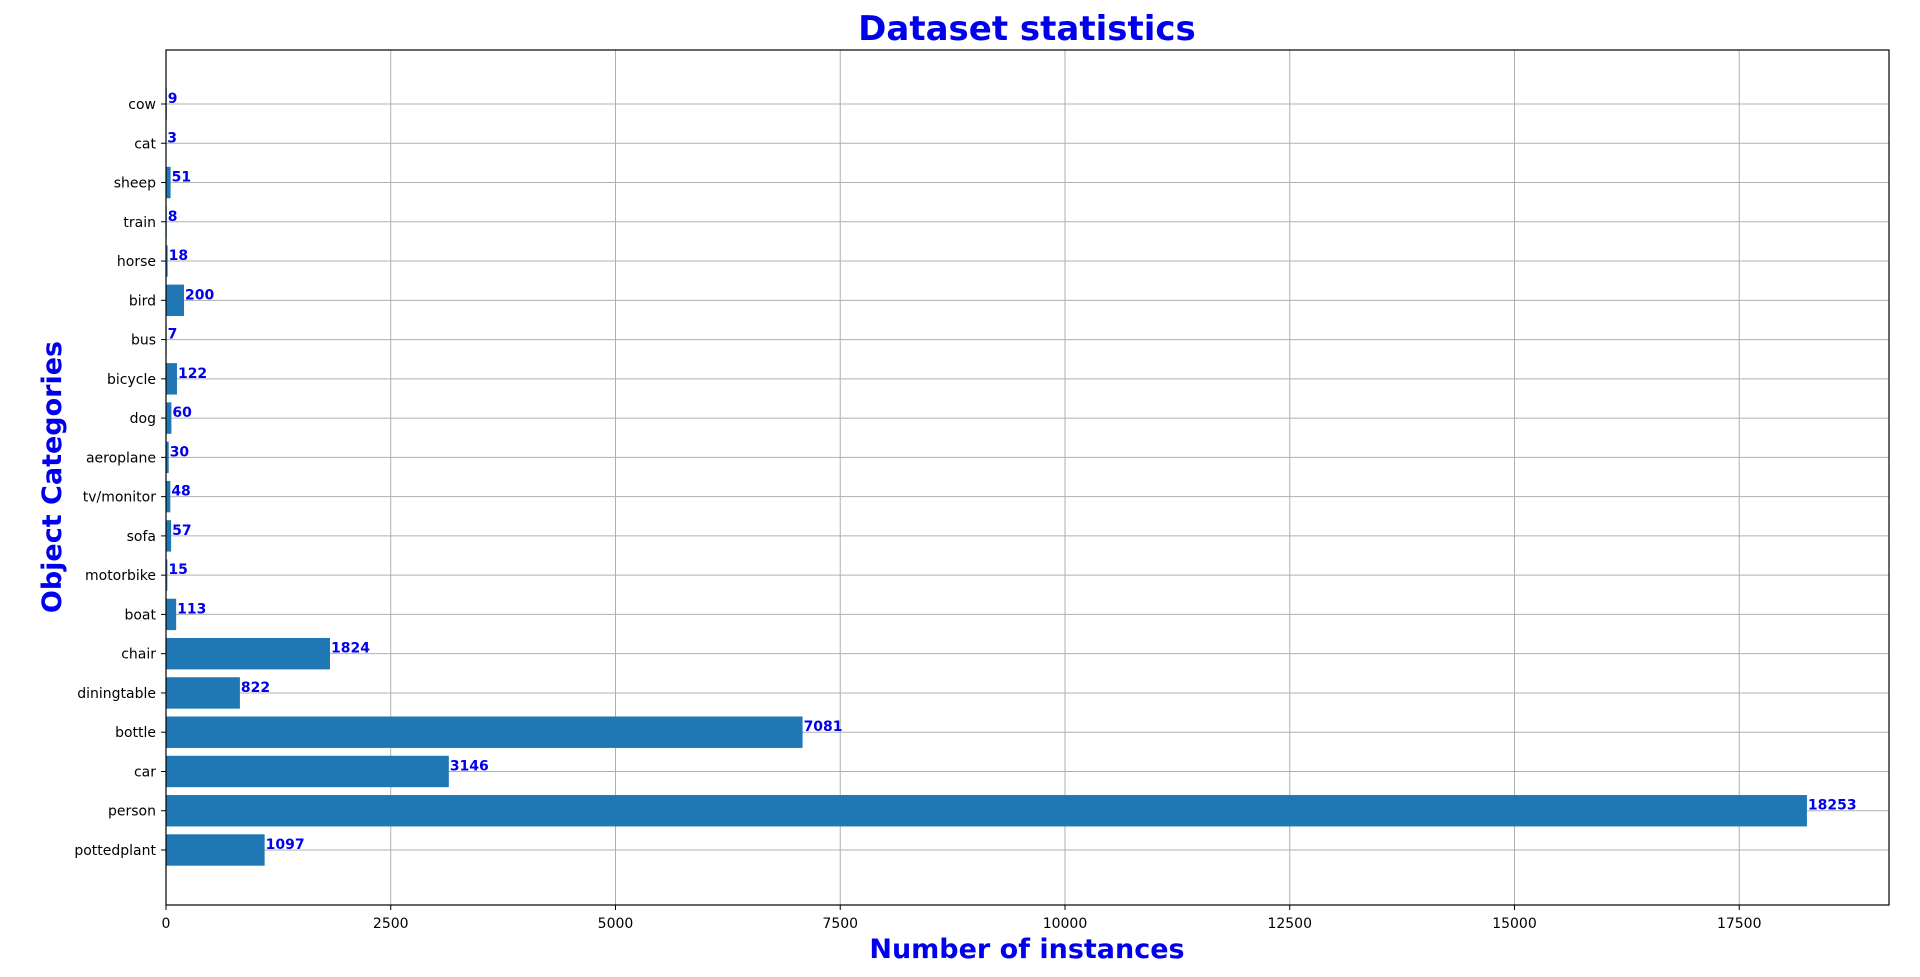  What do you see at coordinates (285, 845) in the screenshot?
I see `bar-value-label: 1097` at bounding box center [285, 845].